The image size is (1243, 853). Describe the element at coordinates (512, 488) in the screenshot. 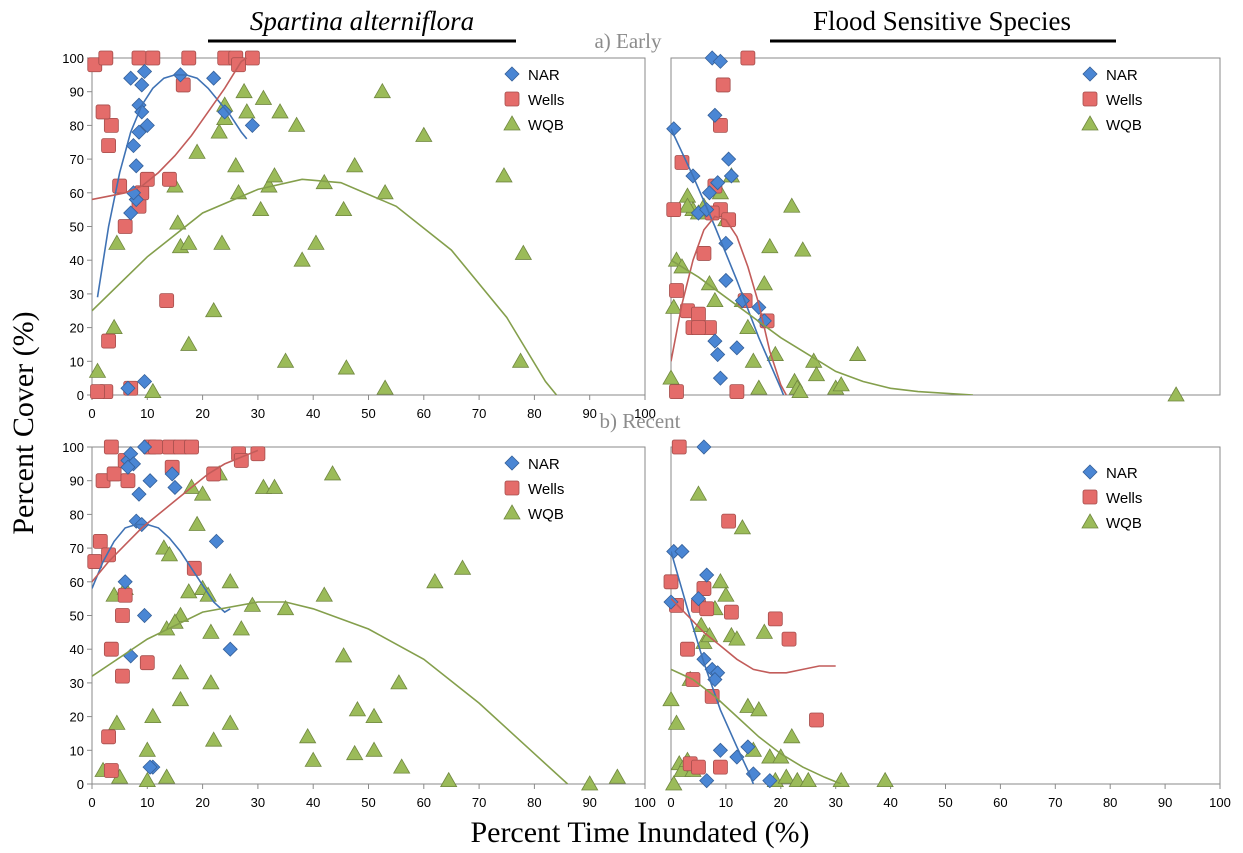

I see `legend-marker-wells` at that location.